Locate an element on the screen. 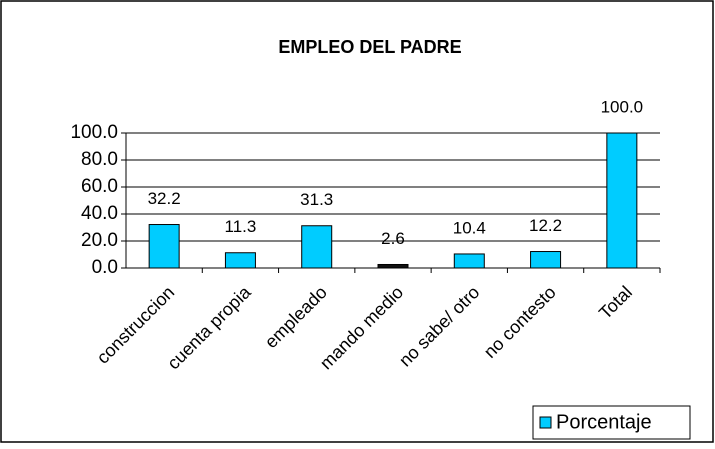 This screenshot has width=715, height=449. y-tick-label: 0.0 is located at coordinates (105, 267).